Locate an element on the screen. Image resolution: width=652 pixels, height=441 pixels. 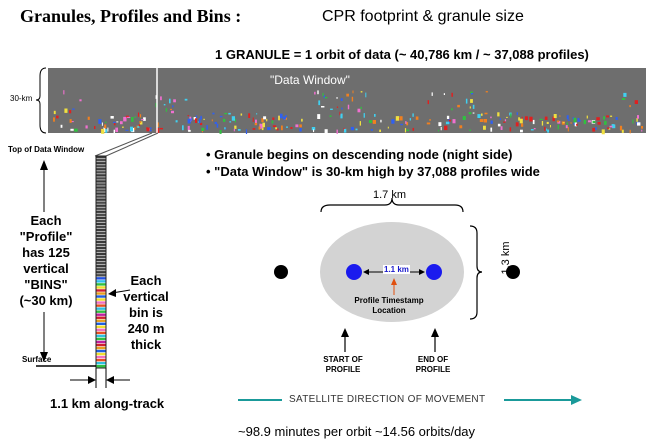
direction-arrow-head is located at coordinates (576, 400).